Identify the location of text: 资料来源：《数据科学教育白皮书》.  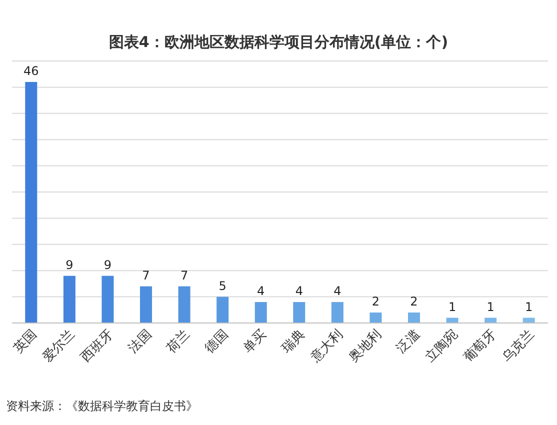
(102, 406).